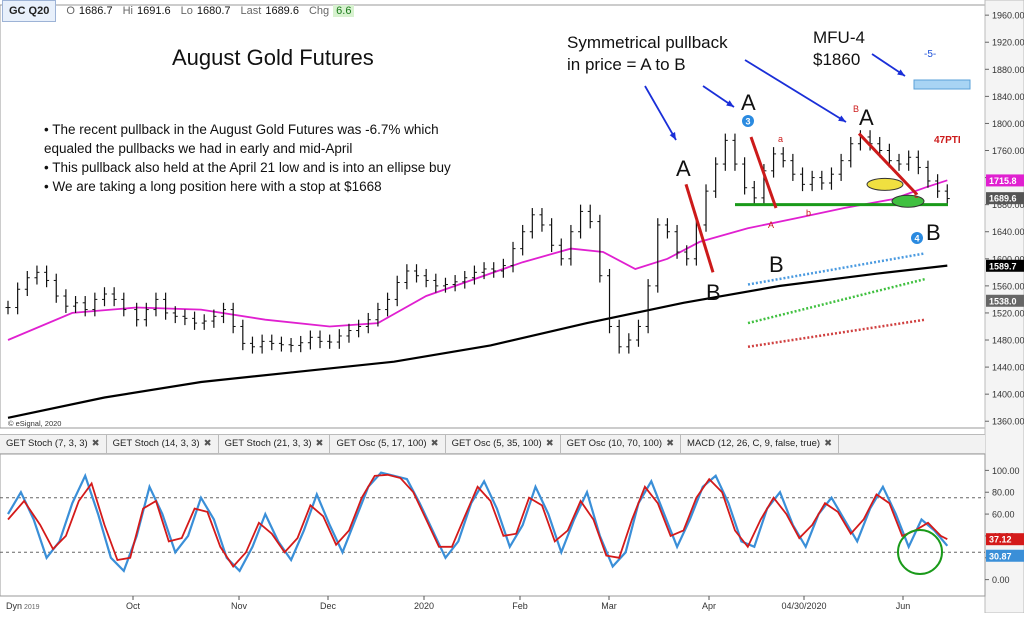 This screenshot has width=1024, height=618. I want to click on stoch-tick-label: 80.00, so click(1003, 493).